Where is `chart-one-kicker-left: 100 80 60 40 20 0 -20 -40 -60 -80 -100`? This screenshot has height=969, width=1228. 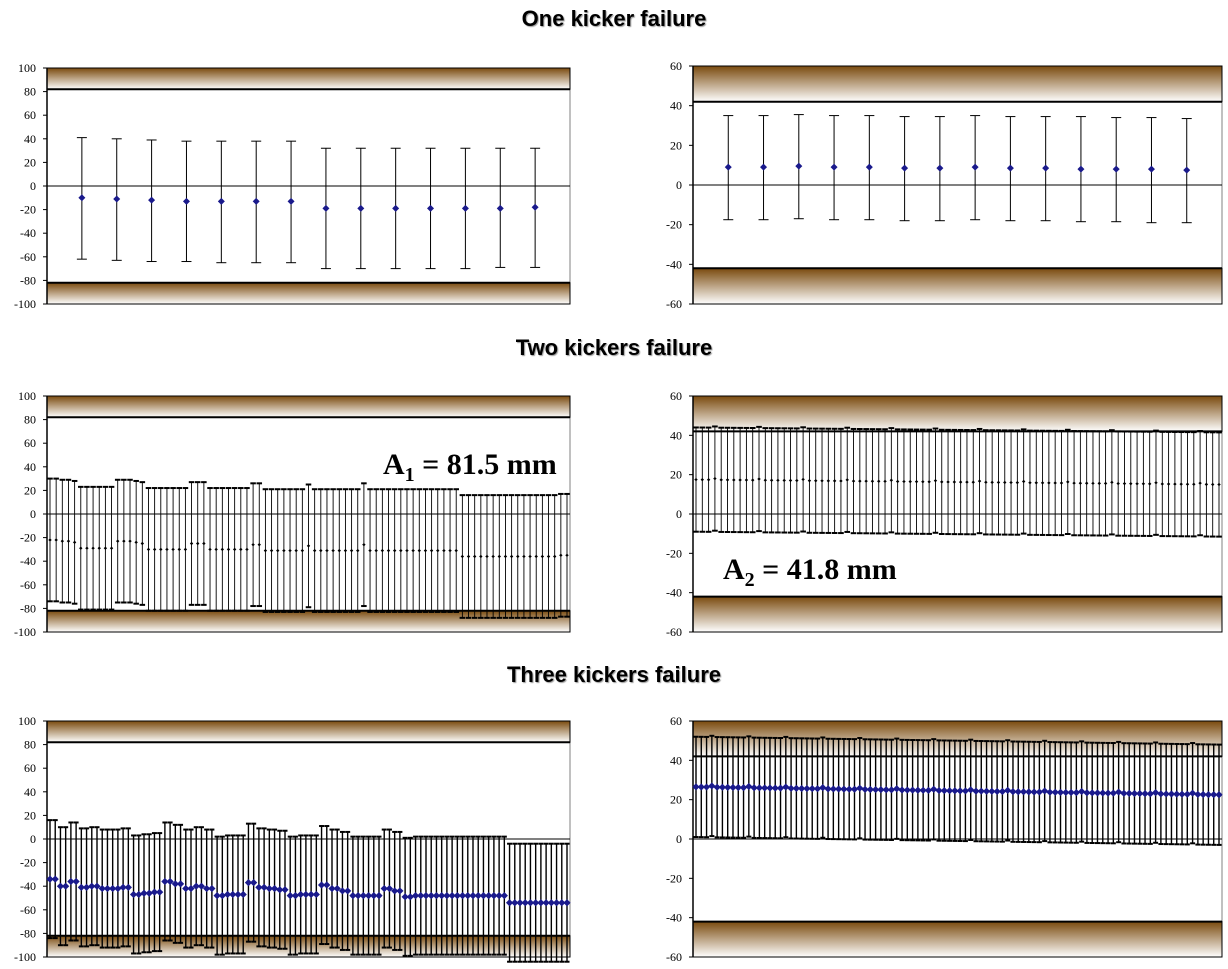
chart-one-kicker-left: 100 80 60 40 20 0 -20 -40 -60 -80 -100 is located at coordinates (292, 186).